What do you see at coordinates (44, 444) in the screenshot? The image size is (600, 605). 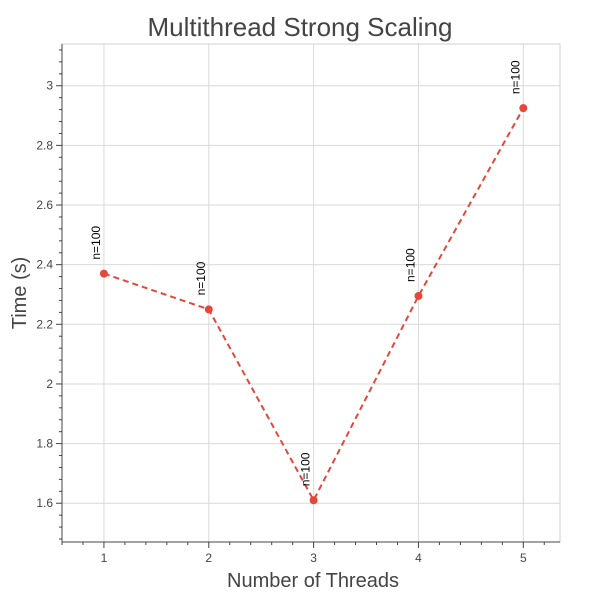 I see `y-tick-label: 1.8` at bounding box center [44, 444].